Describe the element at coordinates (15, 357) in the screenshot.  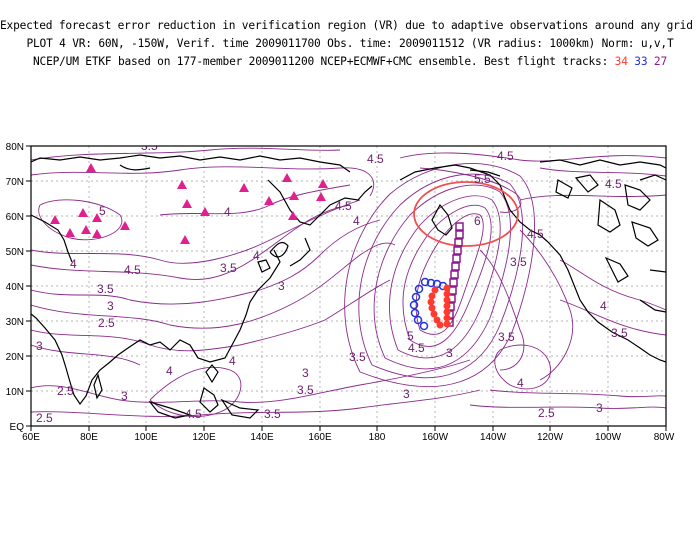
I see `y-tick-label: 20N` at that location.